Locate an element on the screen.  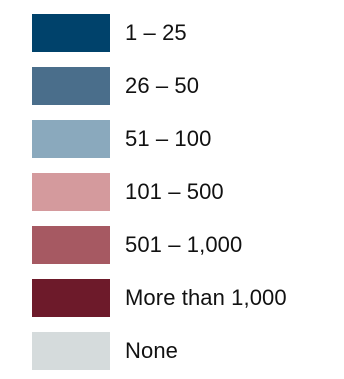
legend-item-26-50: 26 – 50 is located at coordinates (159, 86).